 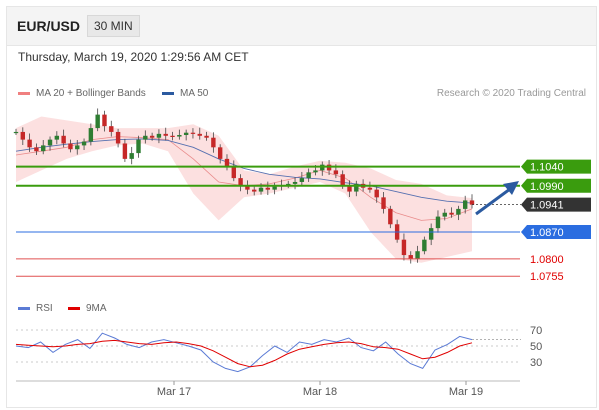 What do you see at coordinates (547, 168) in the screenshot?
I see `level-label: 1.1040` at bounding box center [547, 168].